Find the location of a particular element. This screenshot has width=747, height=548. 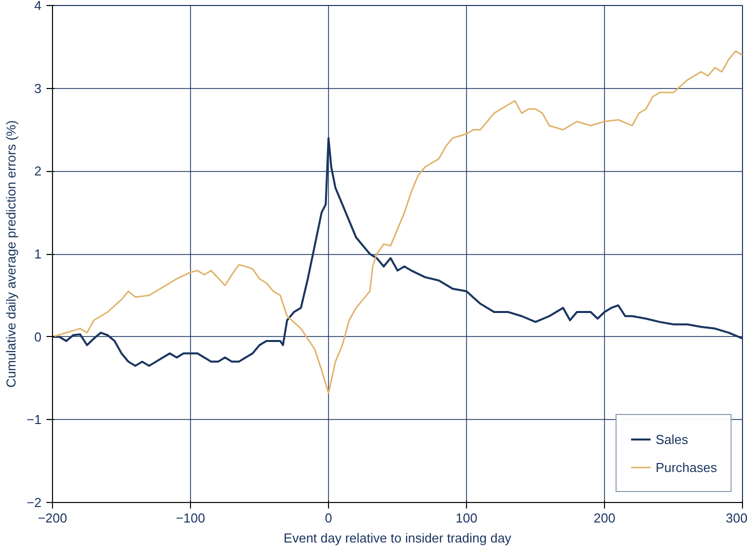

x-axis-title: Event day relative to insider trading day is located at coordinates (398, 538).